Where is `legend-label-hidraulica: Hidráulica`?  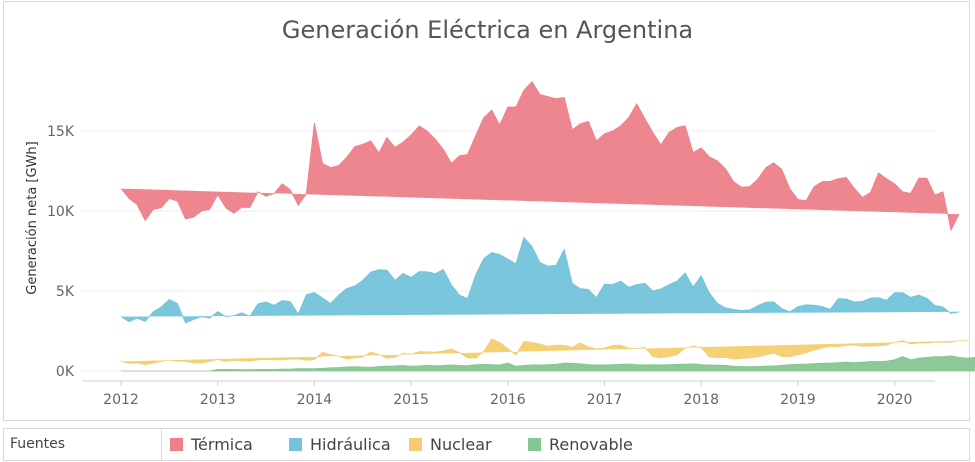
legend-label-hidraulica: Hidráulica is located at coordinates (350, 444).